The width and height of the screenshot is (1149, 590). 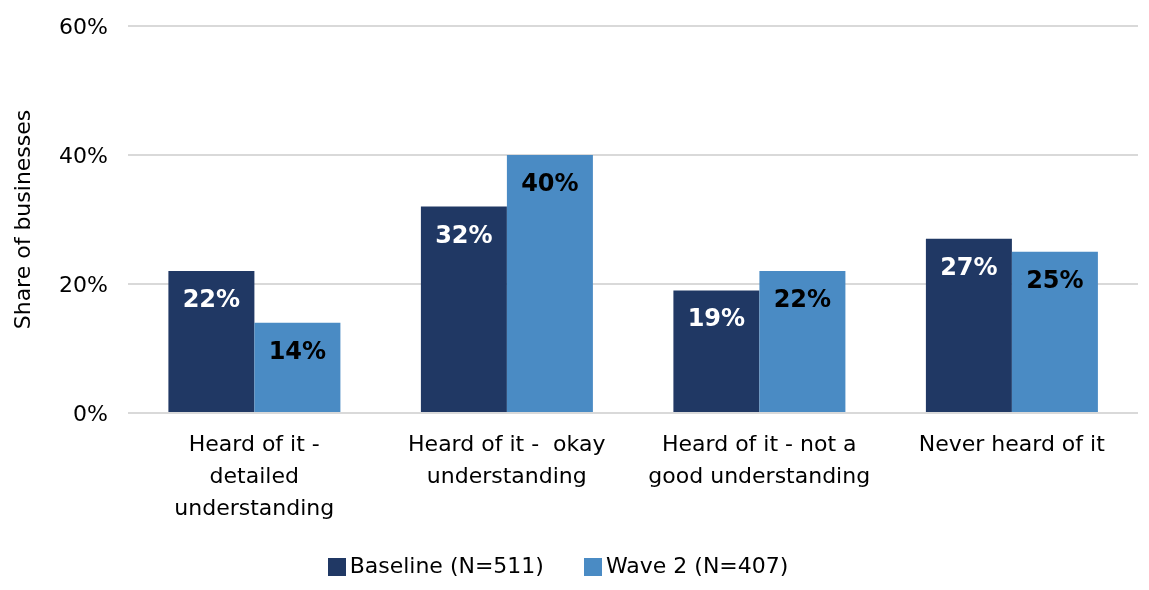 What do you see at coordinates (83, 284) in the screenshot?
I see `y-tick-label: 20%` at bounding box center [83, 284].